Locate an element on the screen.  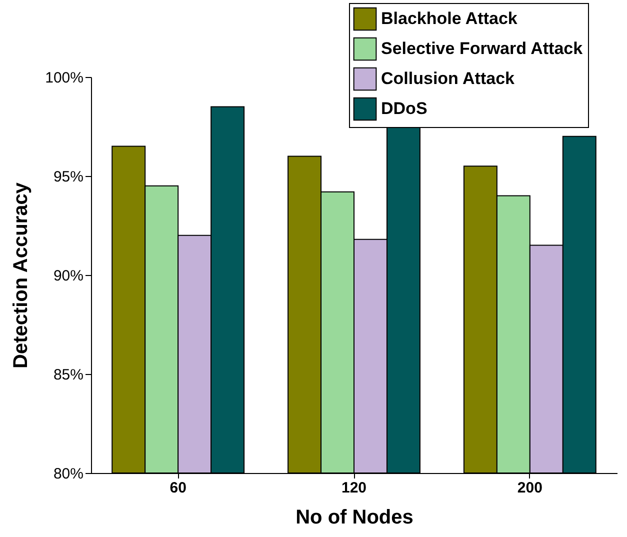
x-axis-title: No of Nodes is located at coordinates (355, 517).